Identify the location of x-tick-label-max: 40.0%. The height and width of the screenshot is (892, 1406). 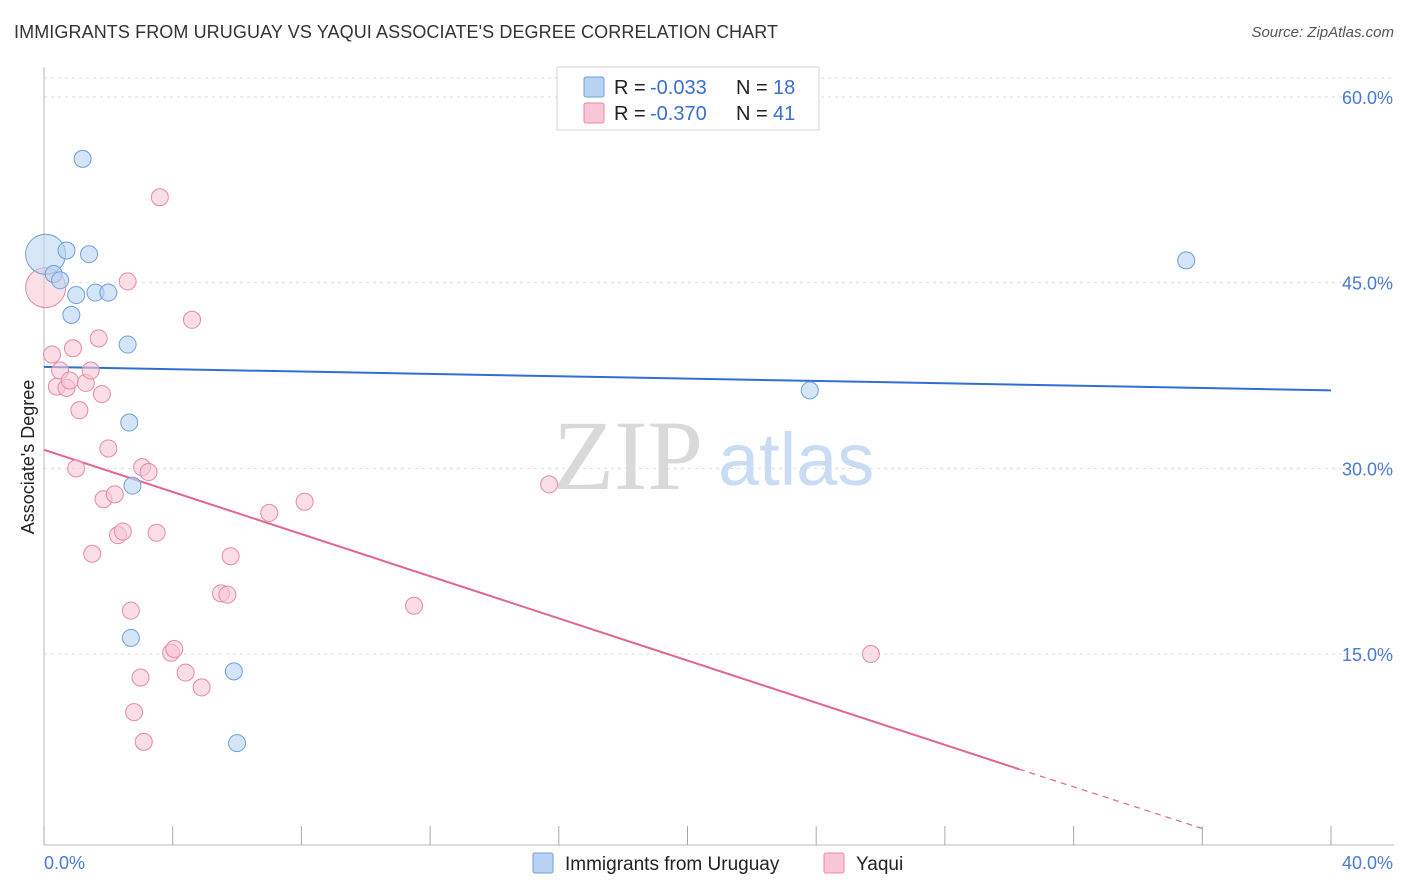
(1367, 863).